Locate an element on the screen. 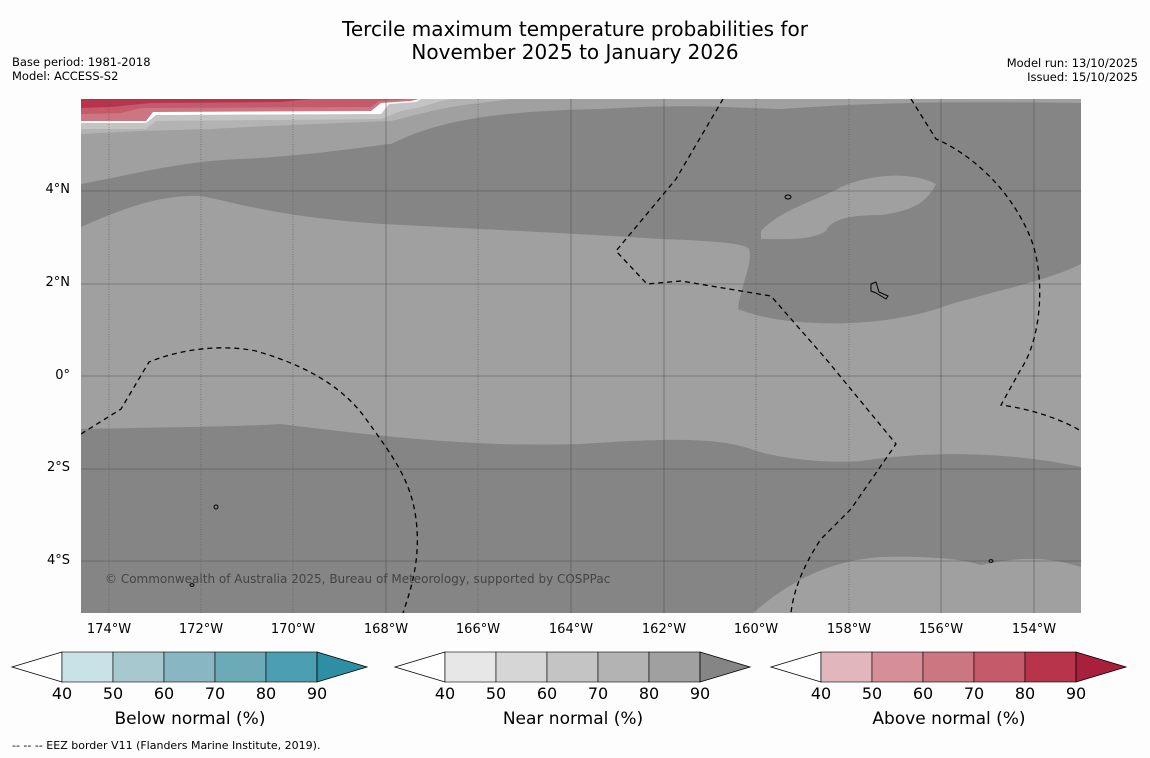 The width and height of the screenshot is (1150, 758). lon-label-166w: 166°W is located at coordinates (478, 629).